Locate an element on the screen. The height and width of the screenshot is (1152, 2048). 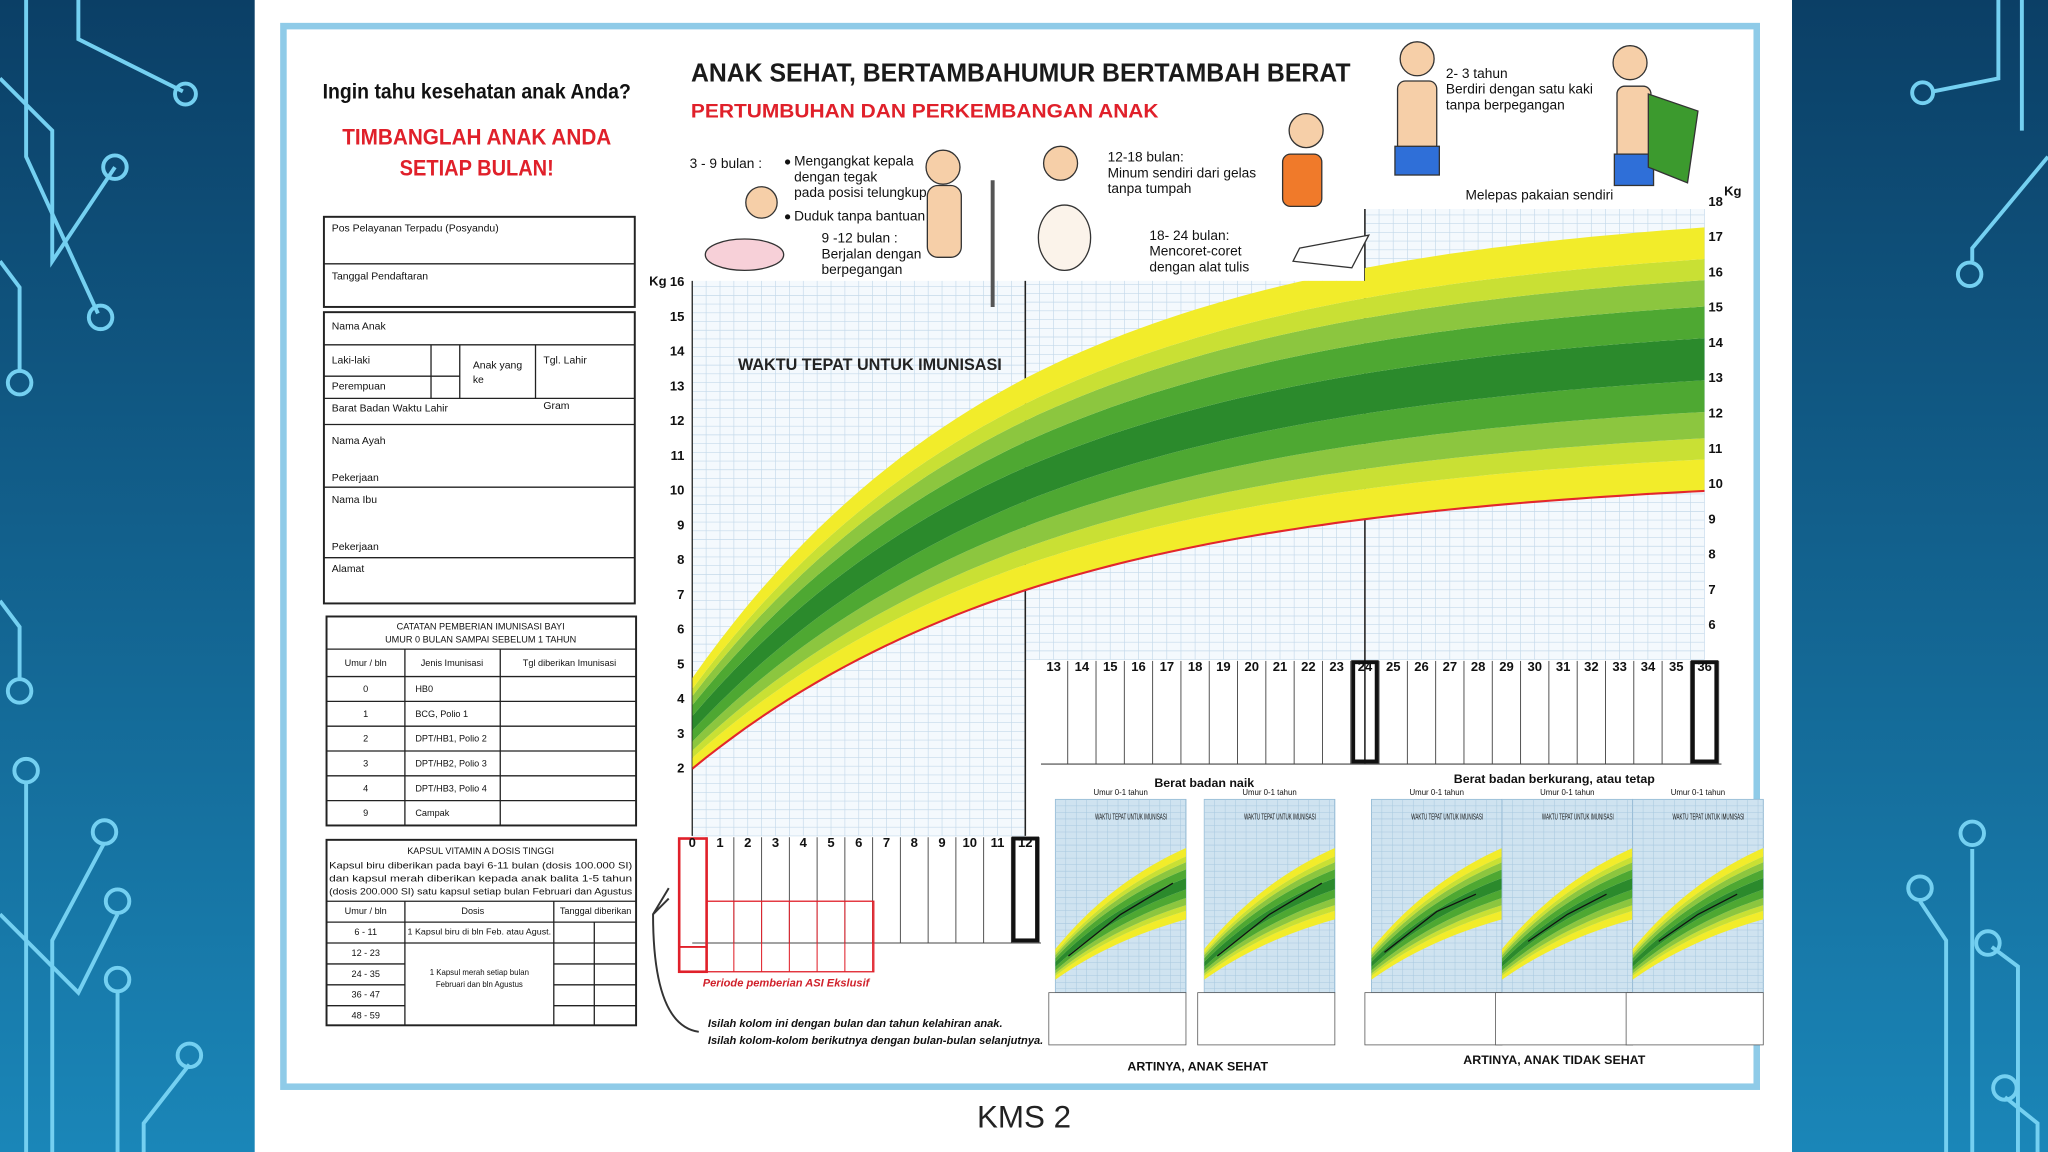
month-label: 14 is located at coordinates (1082, 666).